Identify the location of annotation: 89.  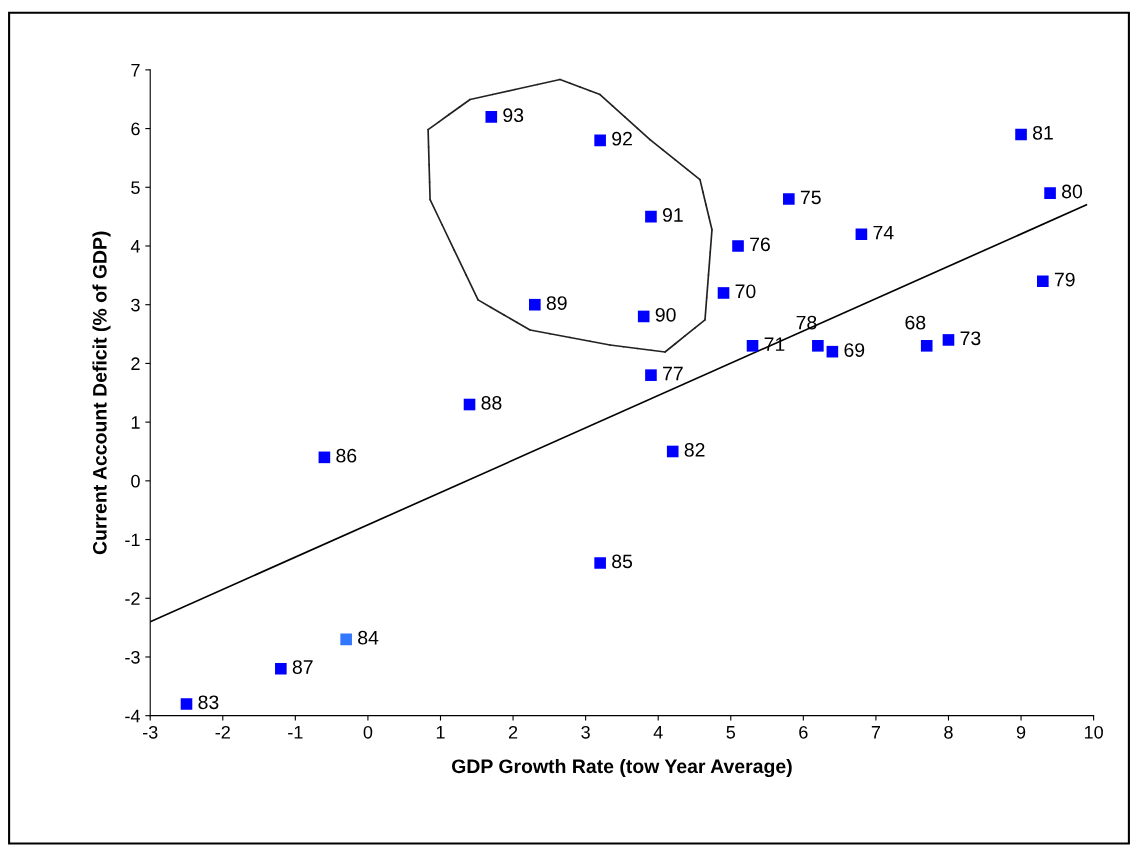
(556, 303).